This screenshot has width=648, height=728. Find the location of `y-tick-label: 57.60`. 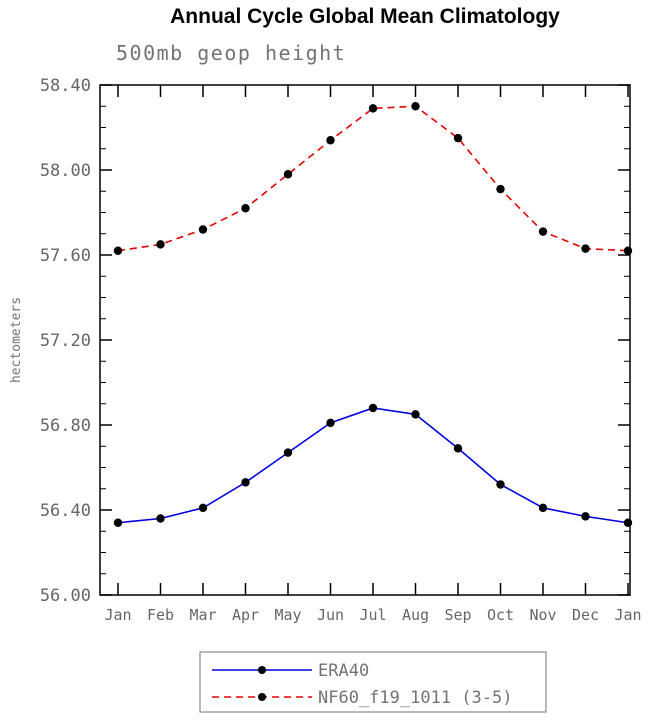

y-tick-label: 57.60 is located at coordinates (65, 256).